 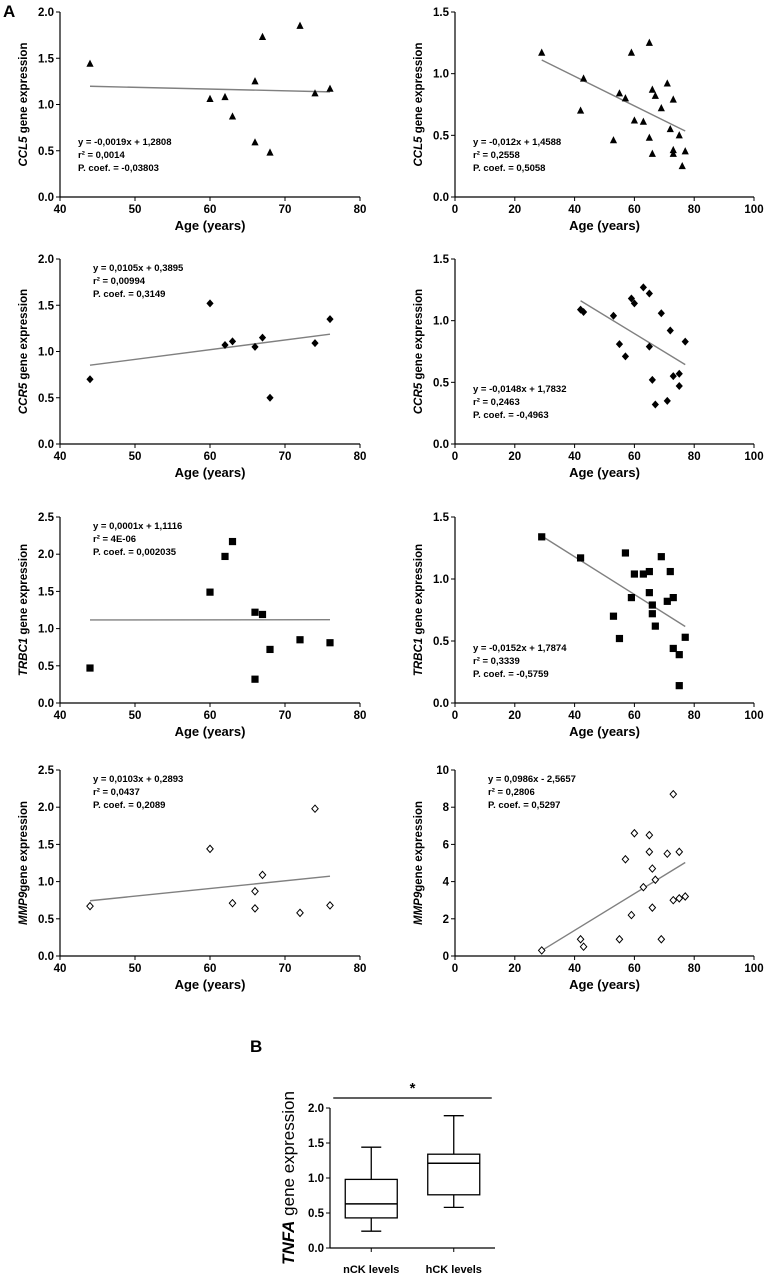 What do you see at coordinates (517, 142) in the screenshot?
I see `regression-stat: y = -0,012x + 1,4588` at bounding box center [517, 142].